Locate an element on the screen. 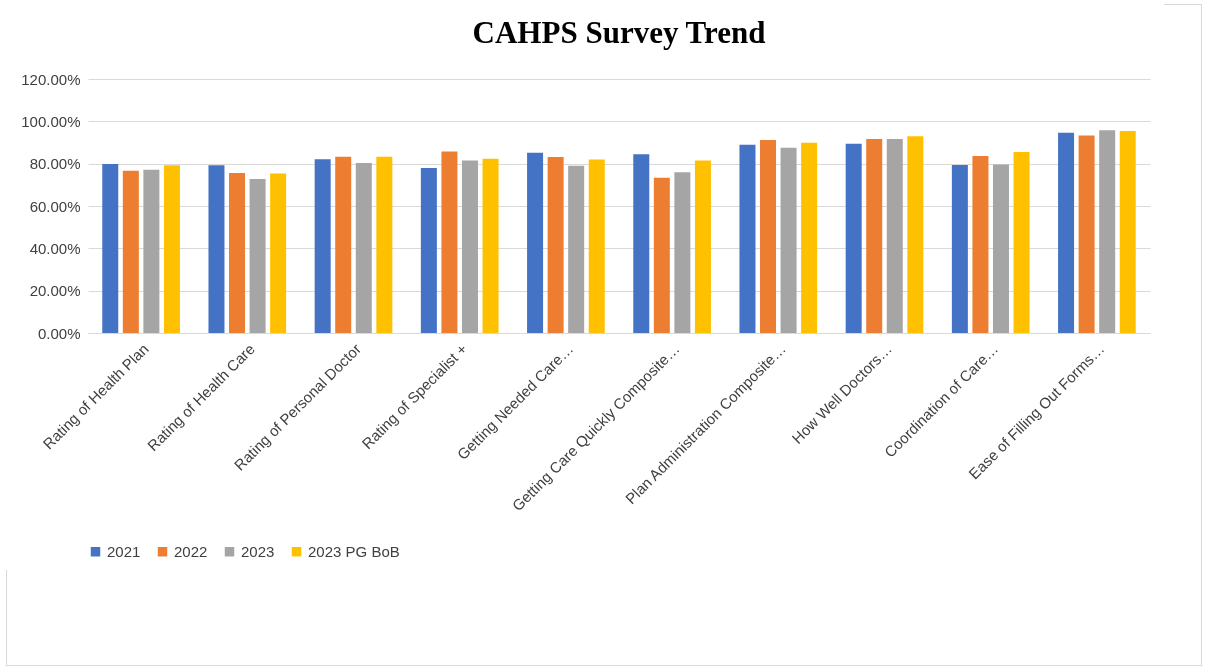  y-tick-label: 0.00% is located at coordinates (59, 333).